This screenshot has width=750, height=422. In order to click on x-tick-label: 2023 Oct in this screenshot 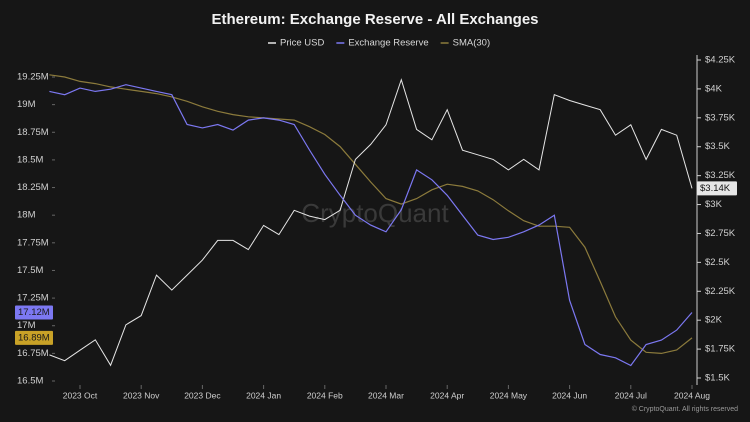, I will do `click(80, 395)`.